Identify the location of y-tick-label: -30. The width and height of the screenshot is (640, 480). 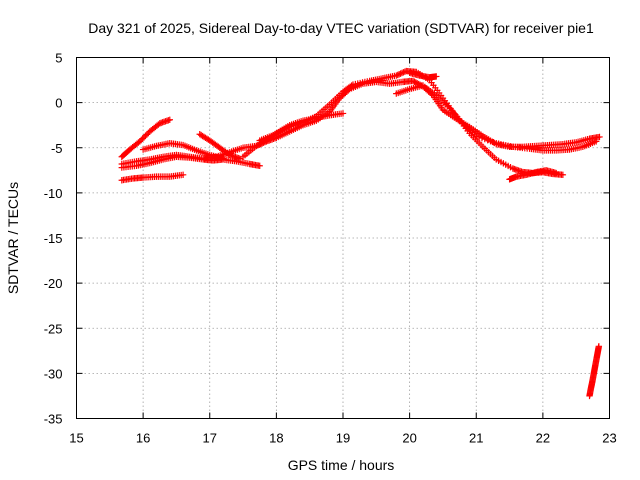
(53, 373).